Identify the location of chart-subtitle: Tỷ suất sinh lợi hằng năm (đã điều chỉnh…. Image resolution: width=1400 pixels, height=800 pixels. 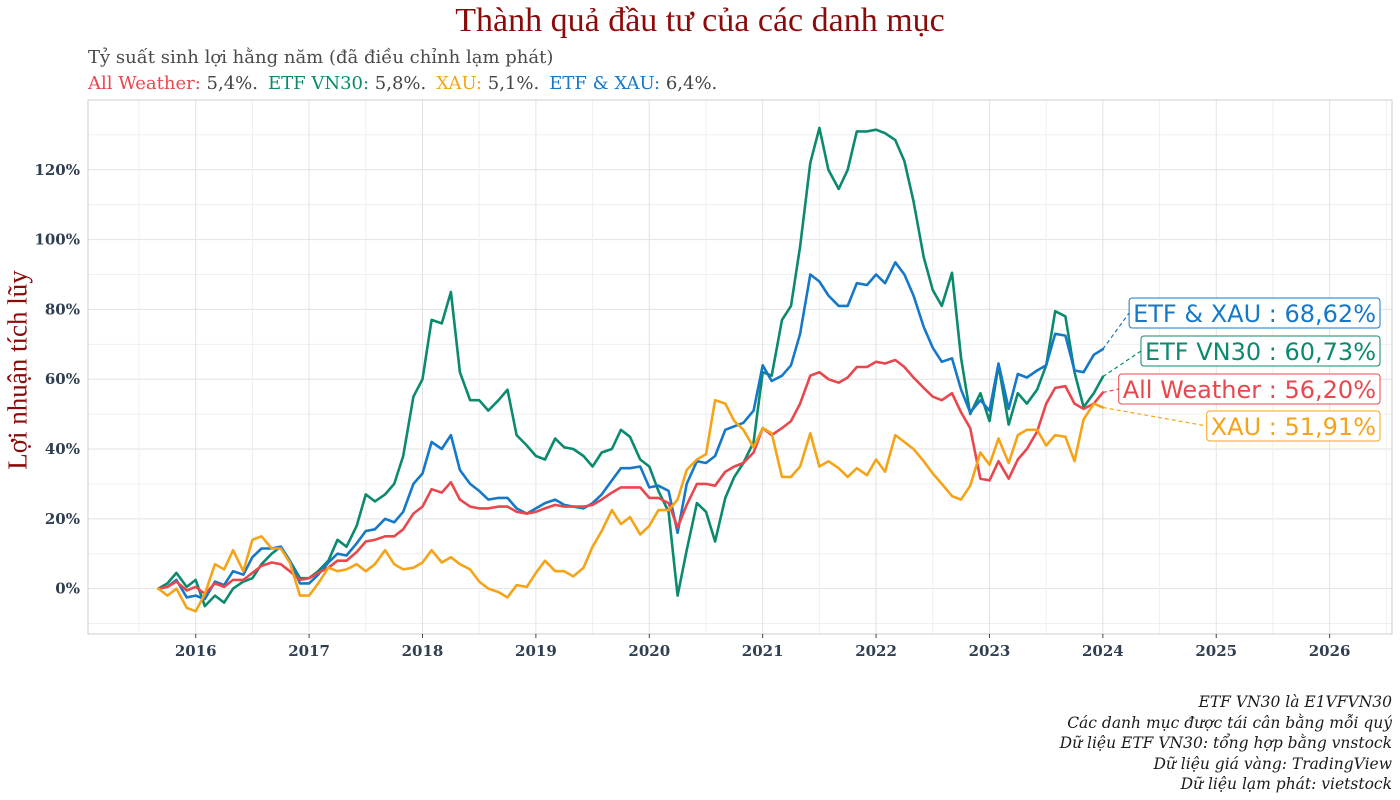
(321, 57).